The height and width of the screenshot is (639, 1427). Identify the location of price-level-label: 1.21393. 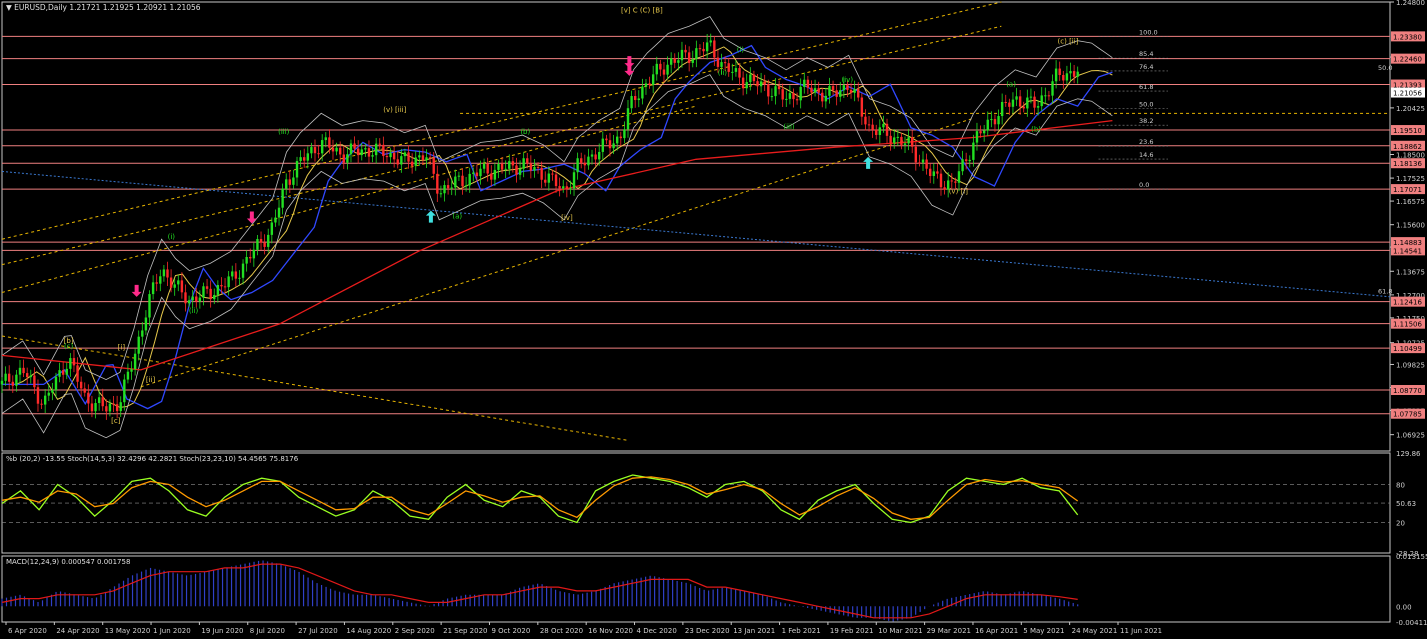
(1407, 86).